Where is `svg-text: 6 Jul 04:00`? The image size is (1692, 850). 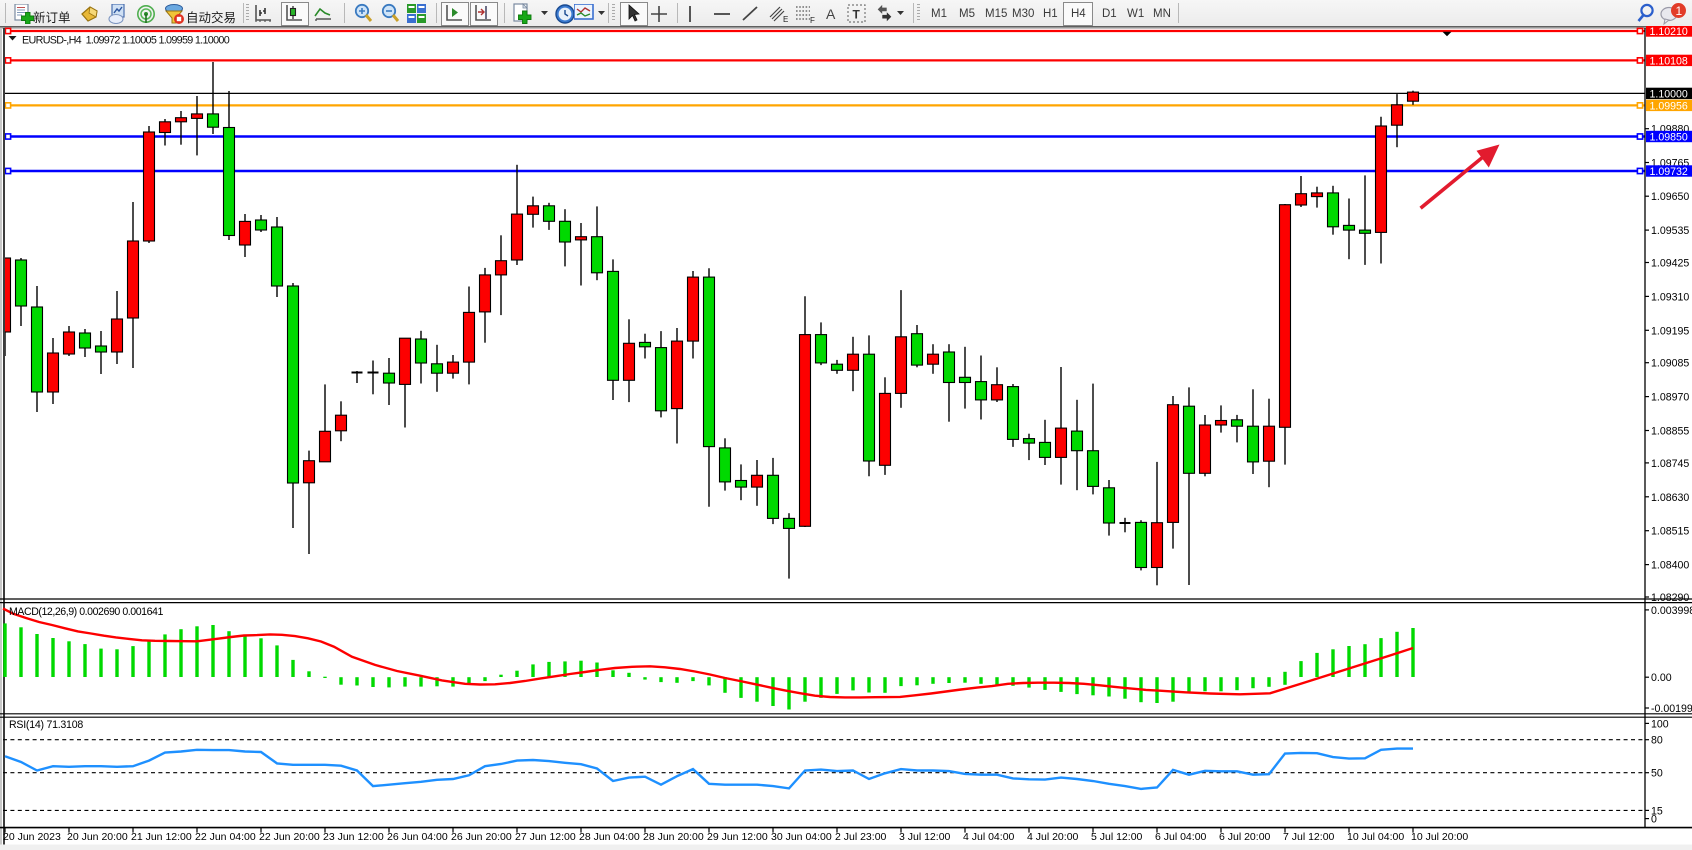
svg-text: 6 Jul 04:00 is located at coordinates (1181, 837).